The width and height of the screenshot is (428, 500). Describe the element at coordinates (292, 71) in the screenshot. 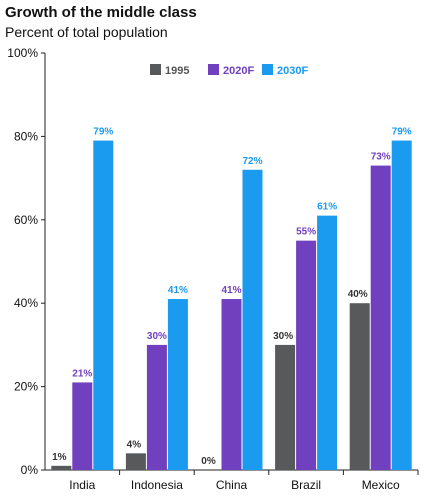

I see `legend-label-2030F: 2030F` at that location.